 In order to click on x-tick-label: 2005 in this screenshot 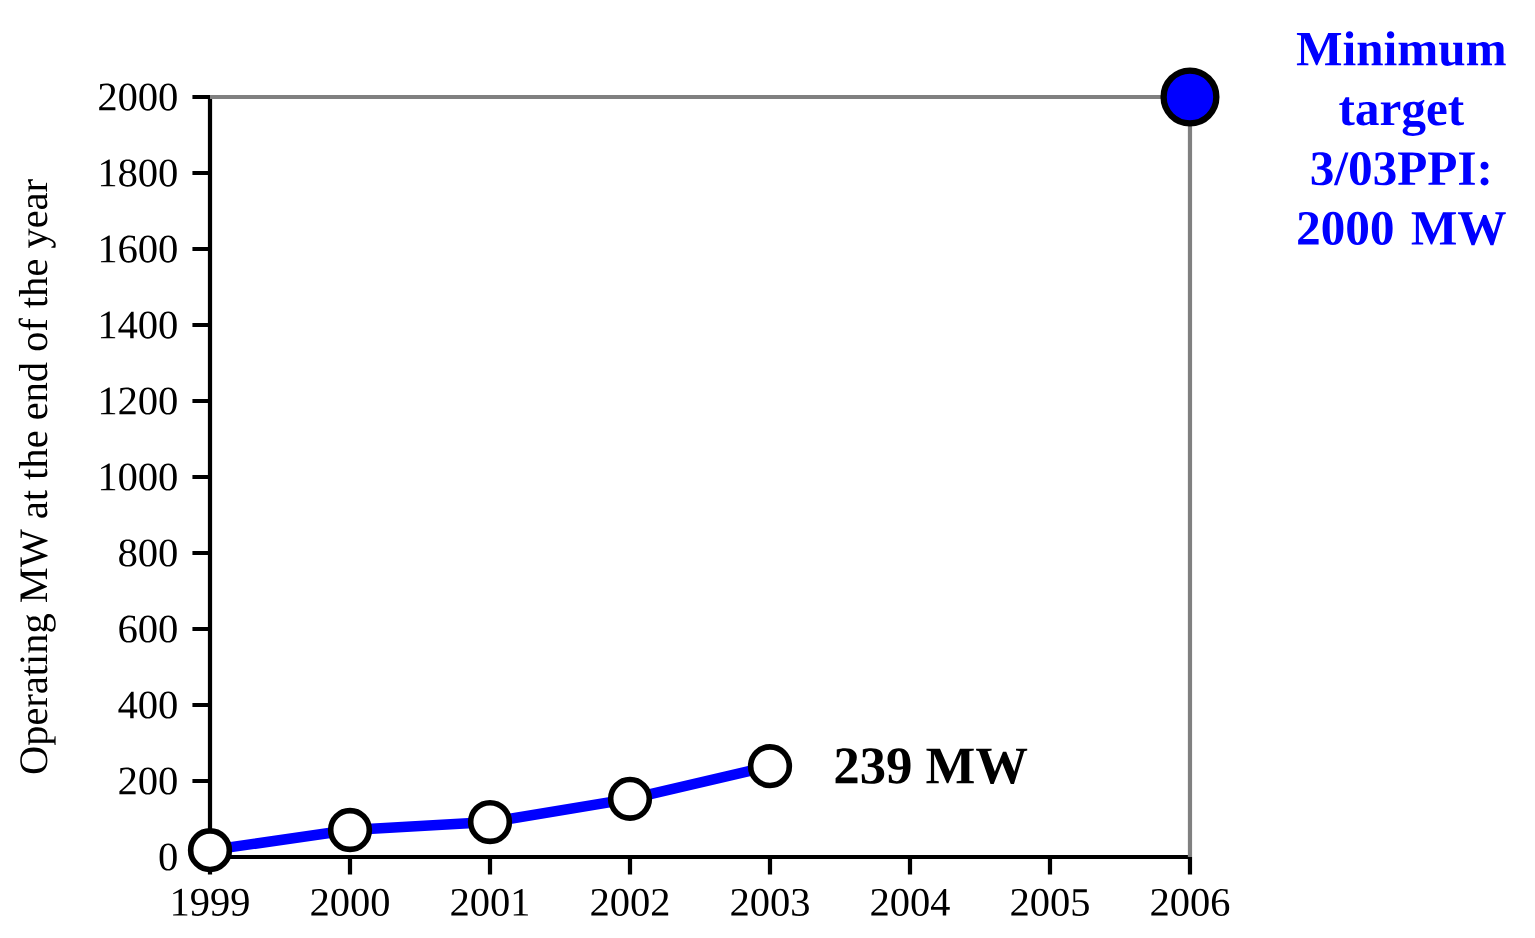, I will do `click(1050, 902)`.